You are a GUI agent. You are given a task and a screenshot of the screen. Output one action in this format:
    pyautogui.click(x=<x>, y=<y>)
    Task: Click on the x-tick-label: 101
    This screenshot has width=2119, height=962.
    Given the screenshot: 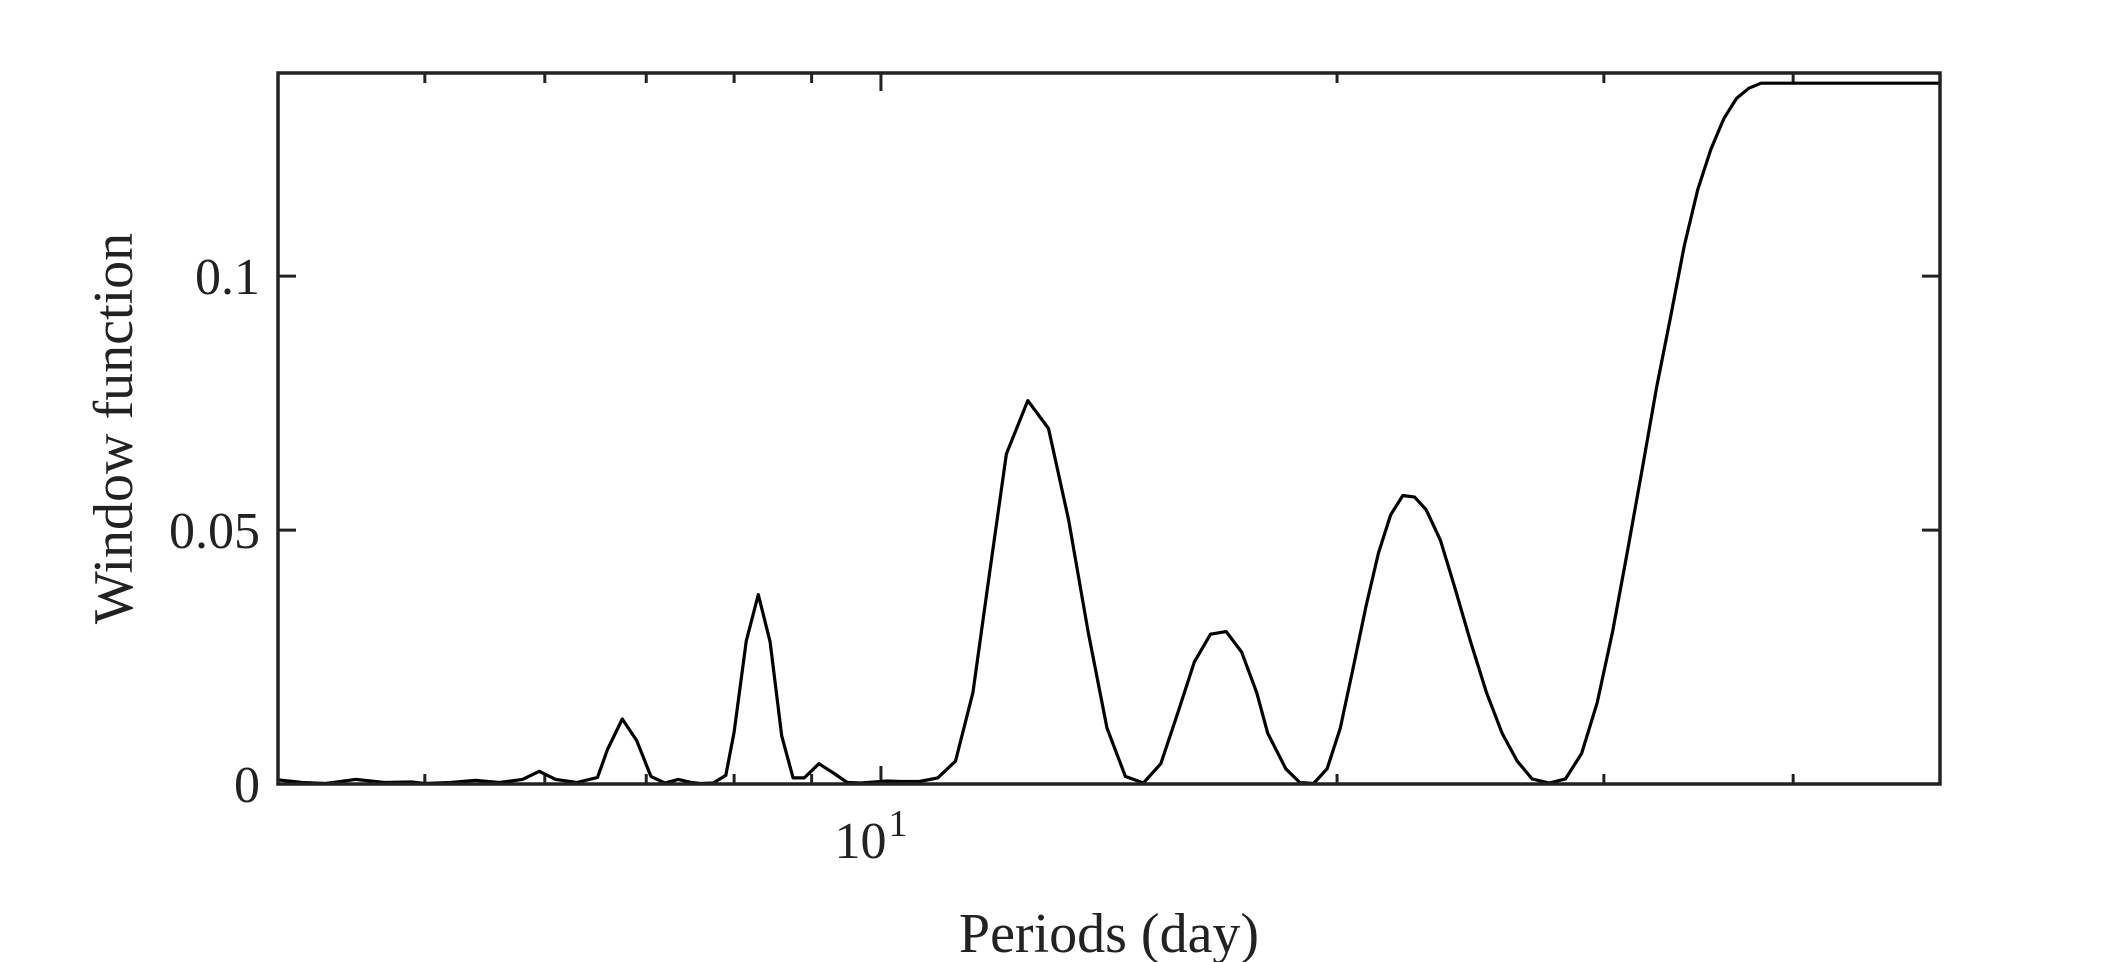 What is the action you would take?
    pyautogui.click(x=870, y=836)
    